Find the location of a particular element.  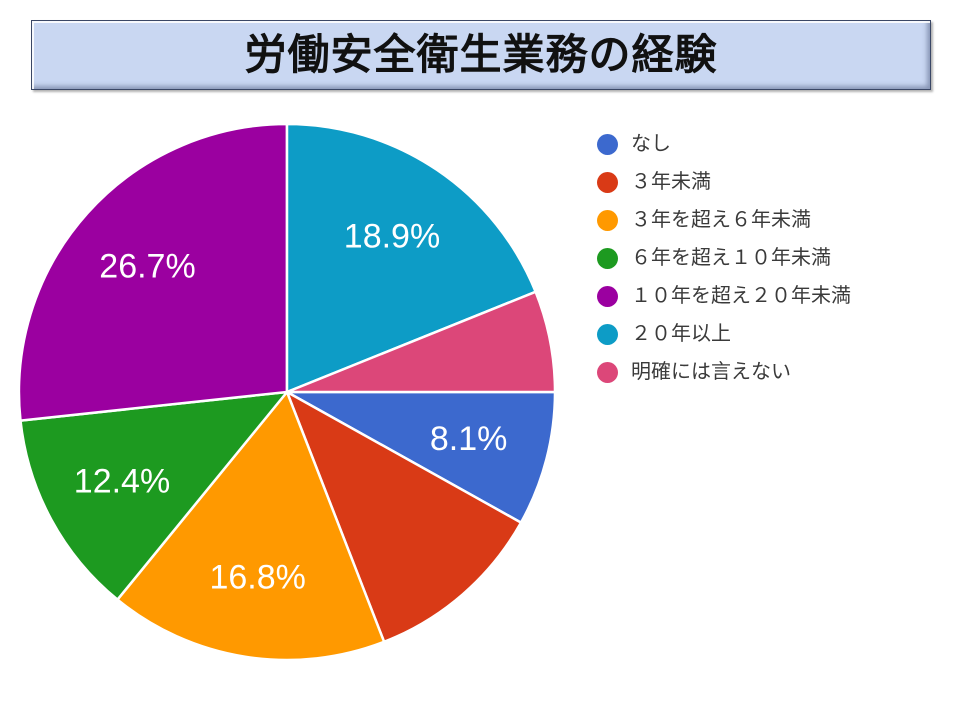

pie-slice-label: 8.1% is located at coordinates (469, 439).